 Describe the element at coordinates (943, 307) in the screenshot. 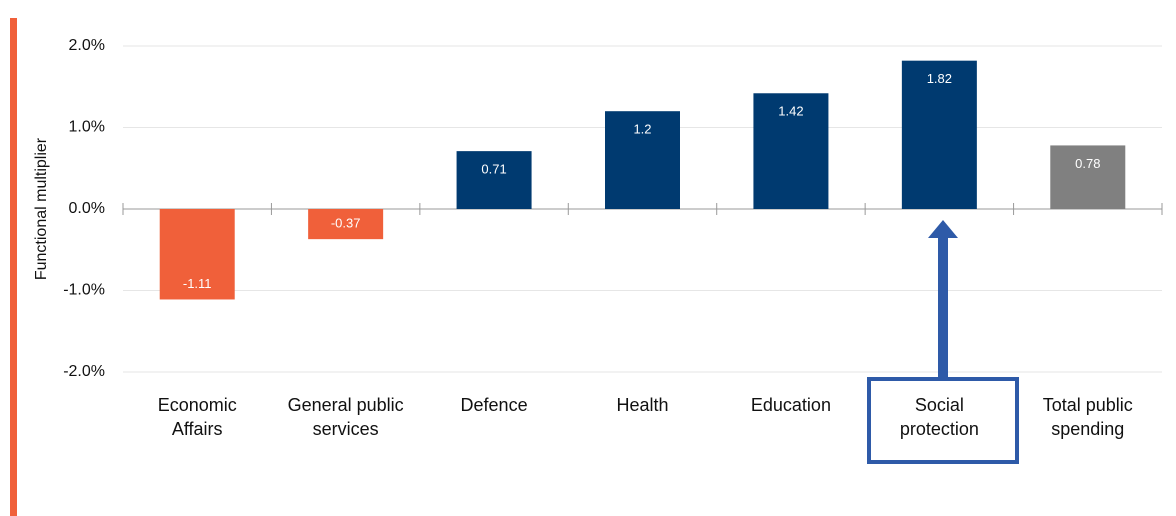

I see `arrow-shaft` at that location.